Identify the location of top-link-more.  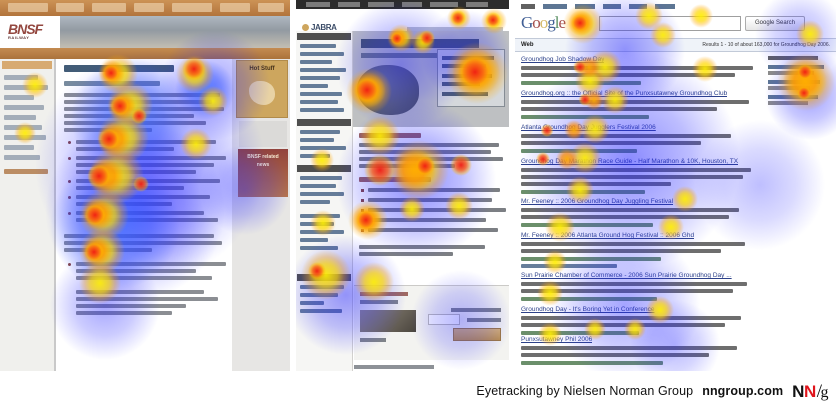
(665, 6).